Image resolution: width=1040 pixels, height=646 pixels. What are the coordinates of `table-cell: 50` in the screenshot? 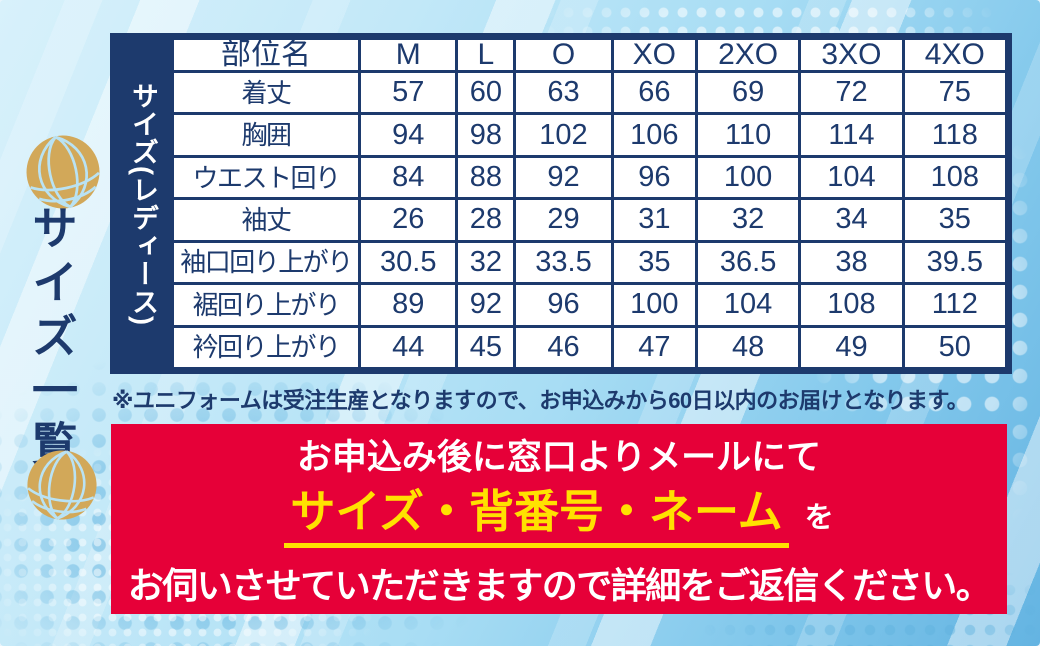 It's located at (955, 347).